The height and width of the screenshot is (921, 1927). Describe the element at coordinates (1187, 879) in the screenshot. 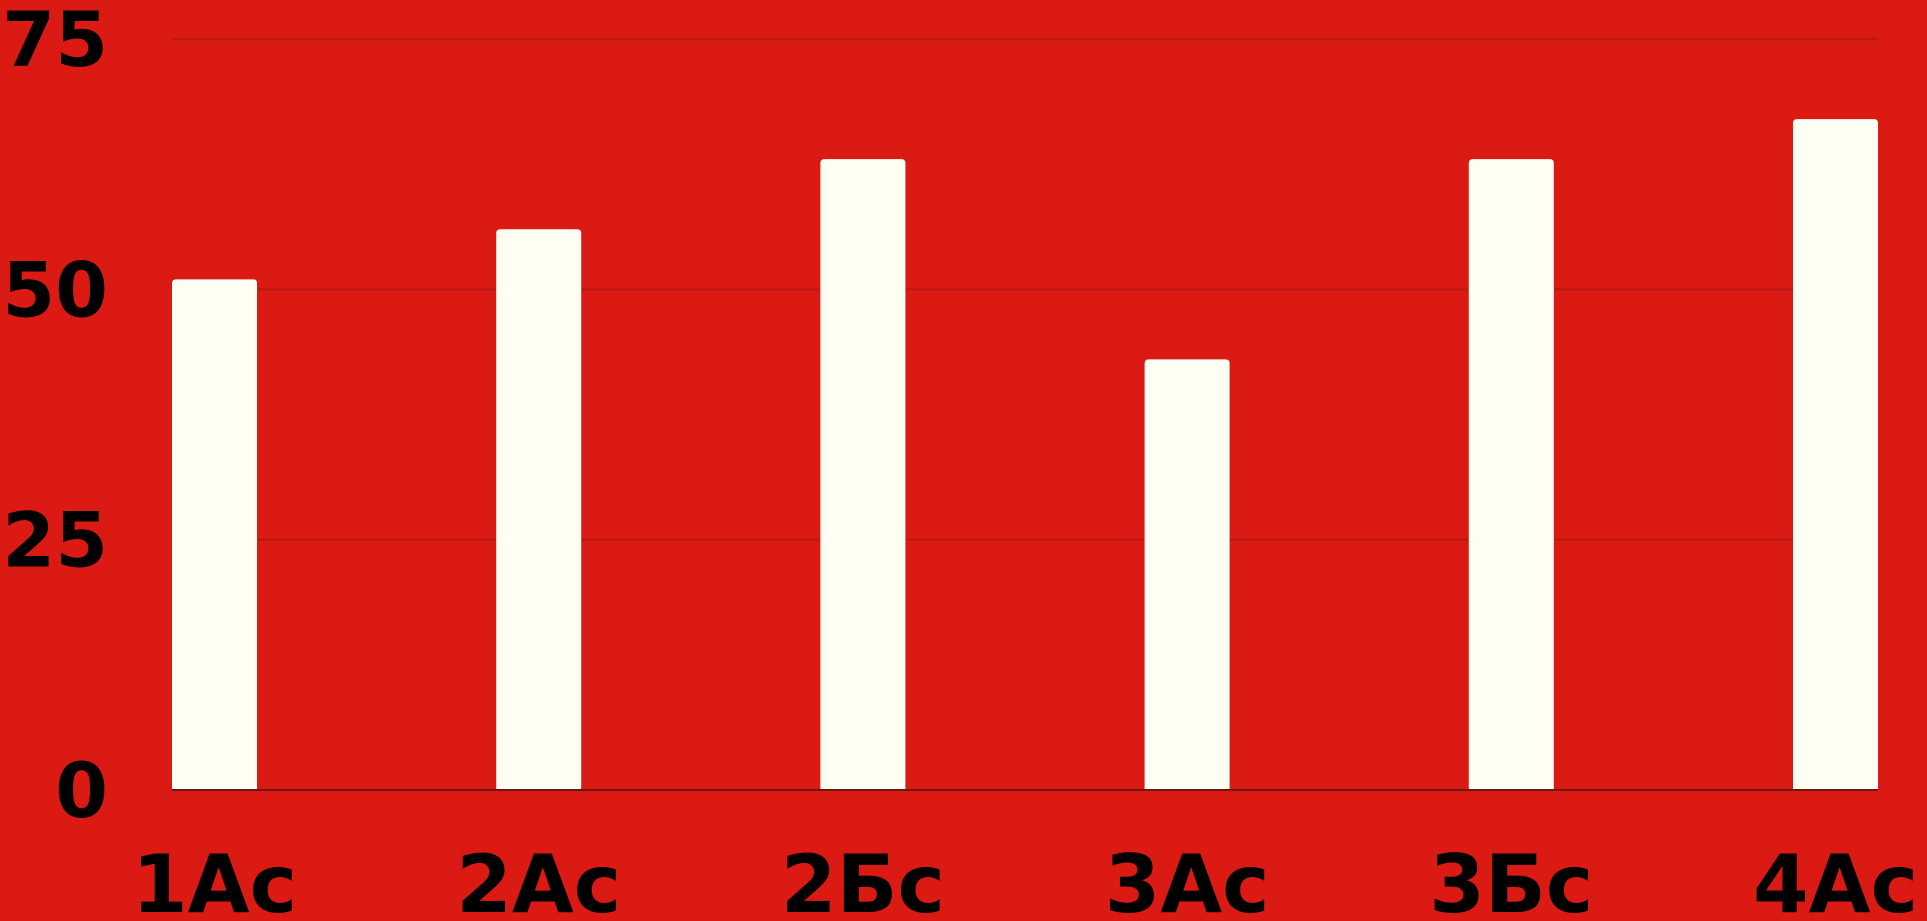

I see `x-category-label: 3Ас` at that location.